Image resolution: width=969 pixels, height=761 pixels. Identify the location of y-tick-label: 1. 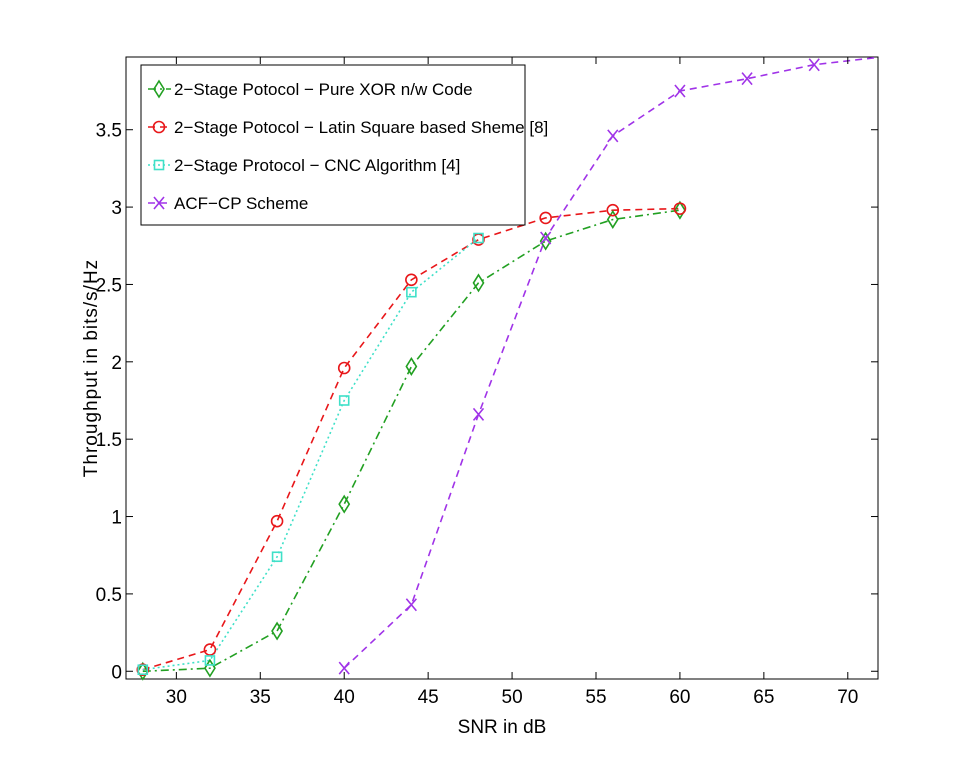
(116, 518).